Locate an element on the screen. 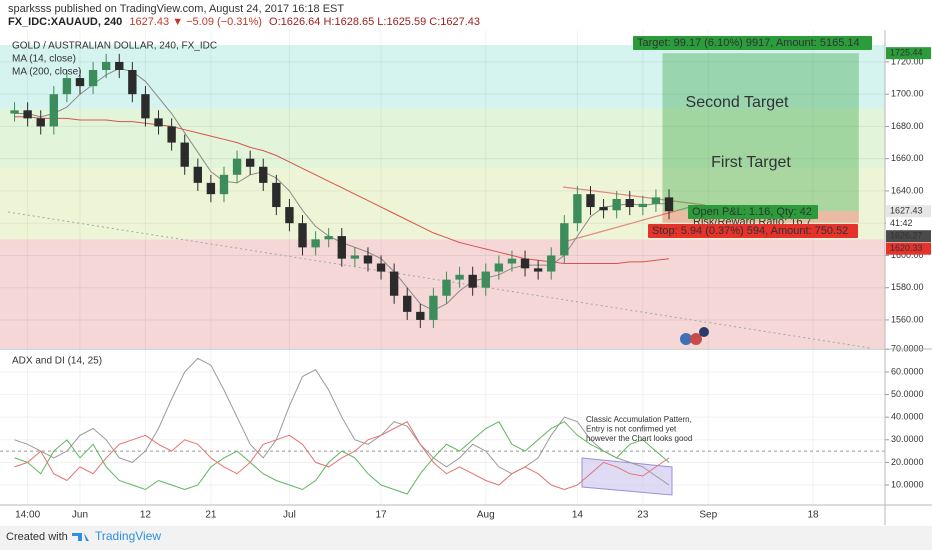 The image size is (932, 550). x-tick-label: 23 is located at coordinates (643, 515).